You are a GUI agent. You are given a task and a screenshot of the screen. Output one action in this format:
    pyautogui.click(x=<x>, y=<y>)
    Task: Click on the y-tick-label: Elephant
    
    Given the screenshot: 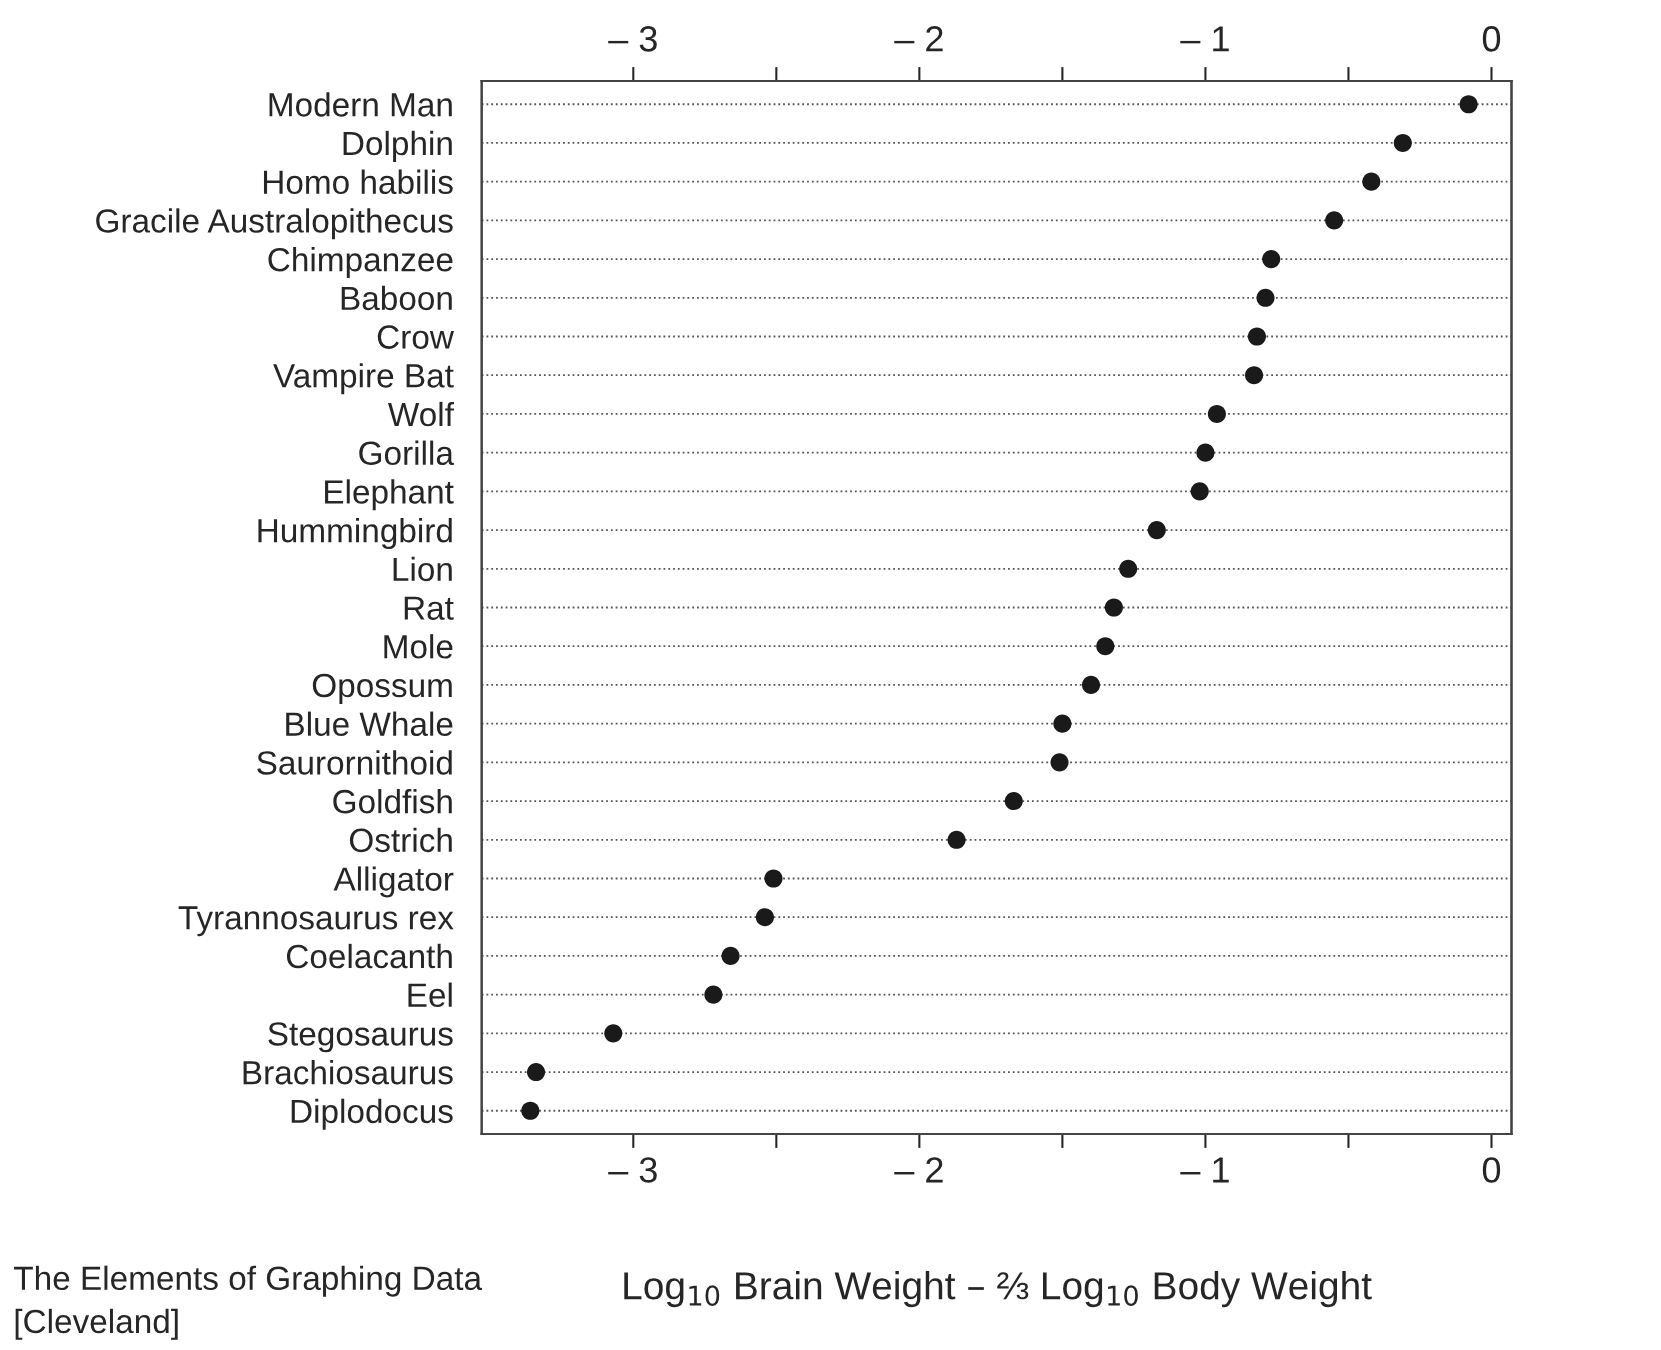 What is the action you would take?
    pyautogui.click(x=389, y=495)
    